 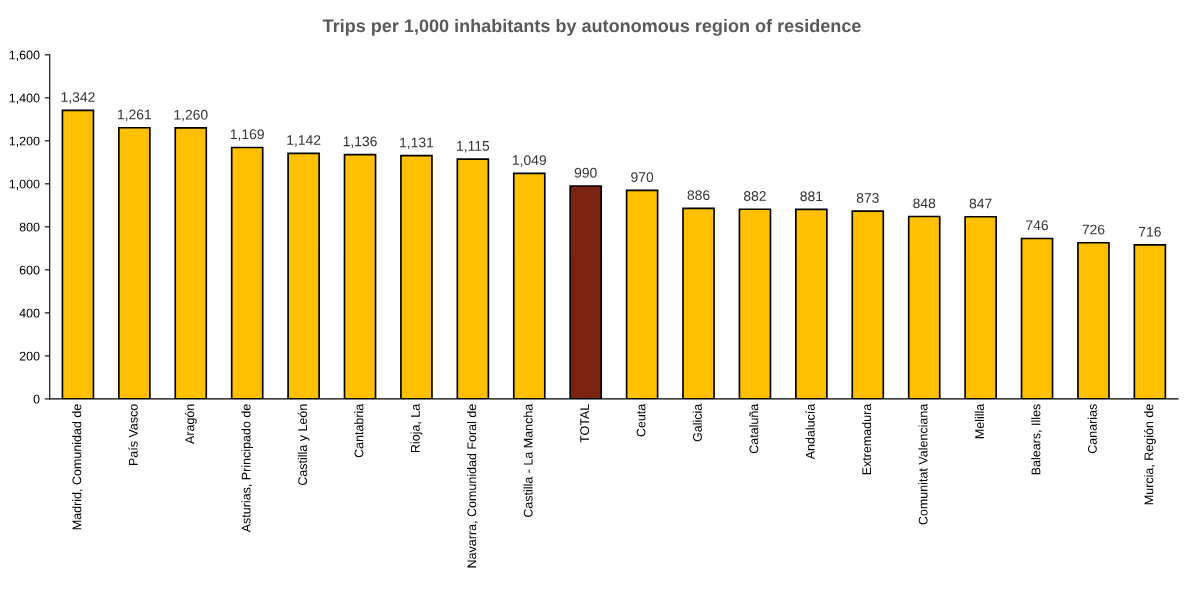 What do you see at coordinates (135, 115) in the screenshot?
I see `data-label: 1,261` at bounding box center [135, 115].